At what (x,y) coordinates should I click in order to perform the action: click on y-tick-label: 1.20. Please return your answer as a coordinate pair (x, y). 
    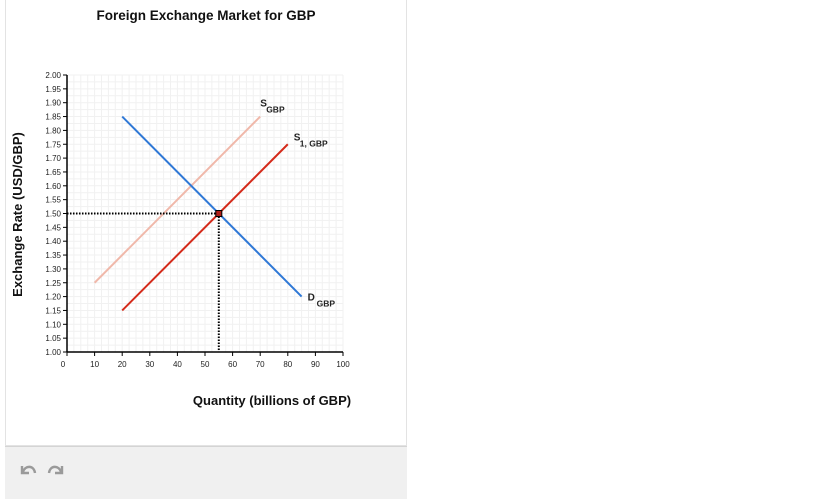
    Looking at the image, I should click on (53, 297).